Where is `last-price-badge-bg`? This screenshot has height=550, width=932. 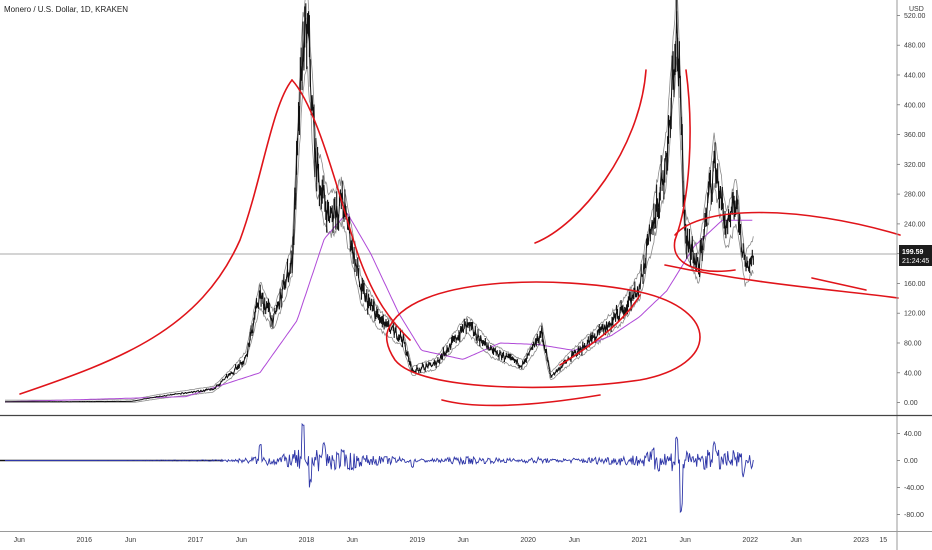
last-price-badge-bg is located at coordinates (915, 255).